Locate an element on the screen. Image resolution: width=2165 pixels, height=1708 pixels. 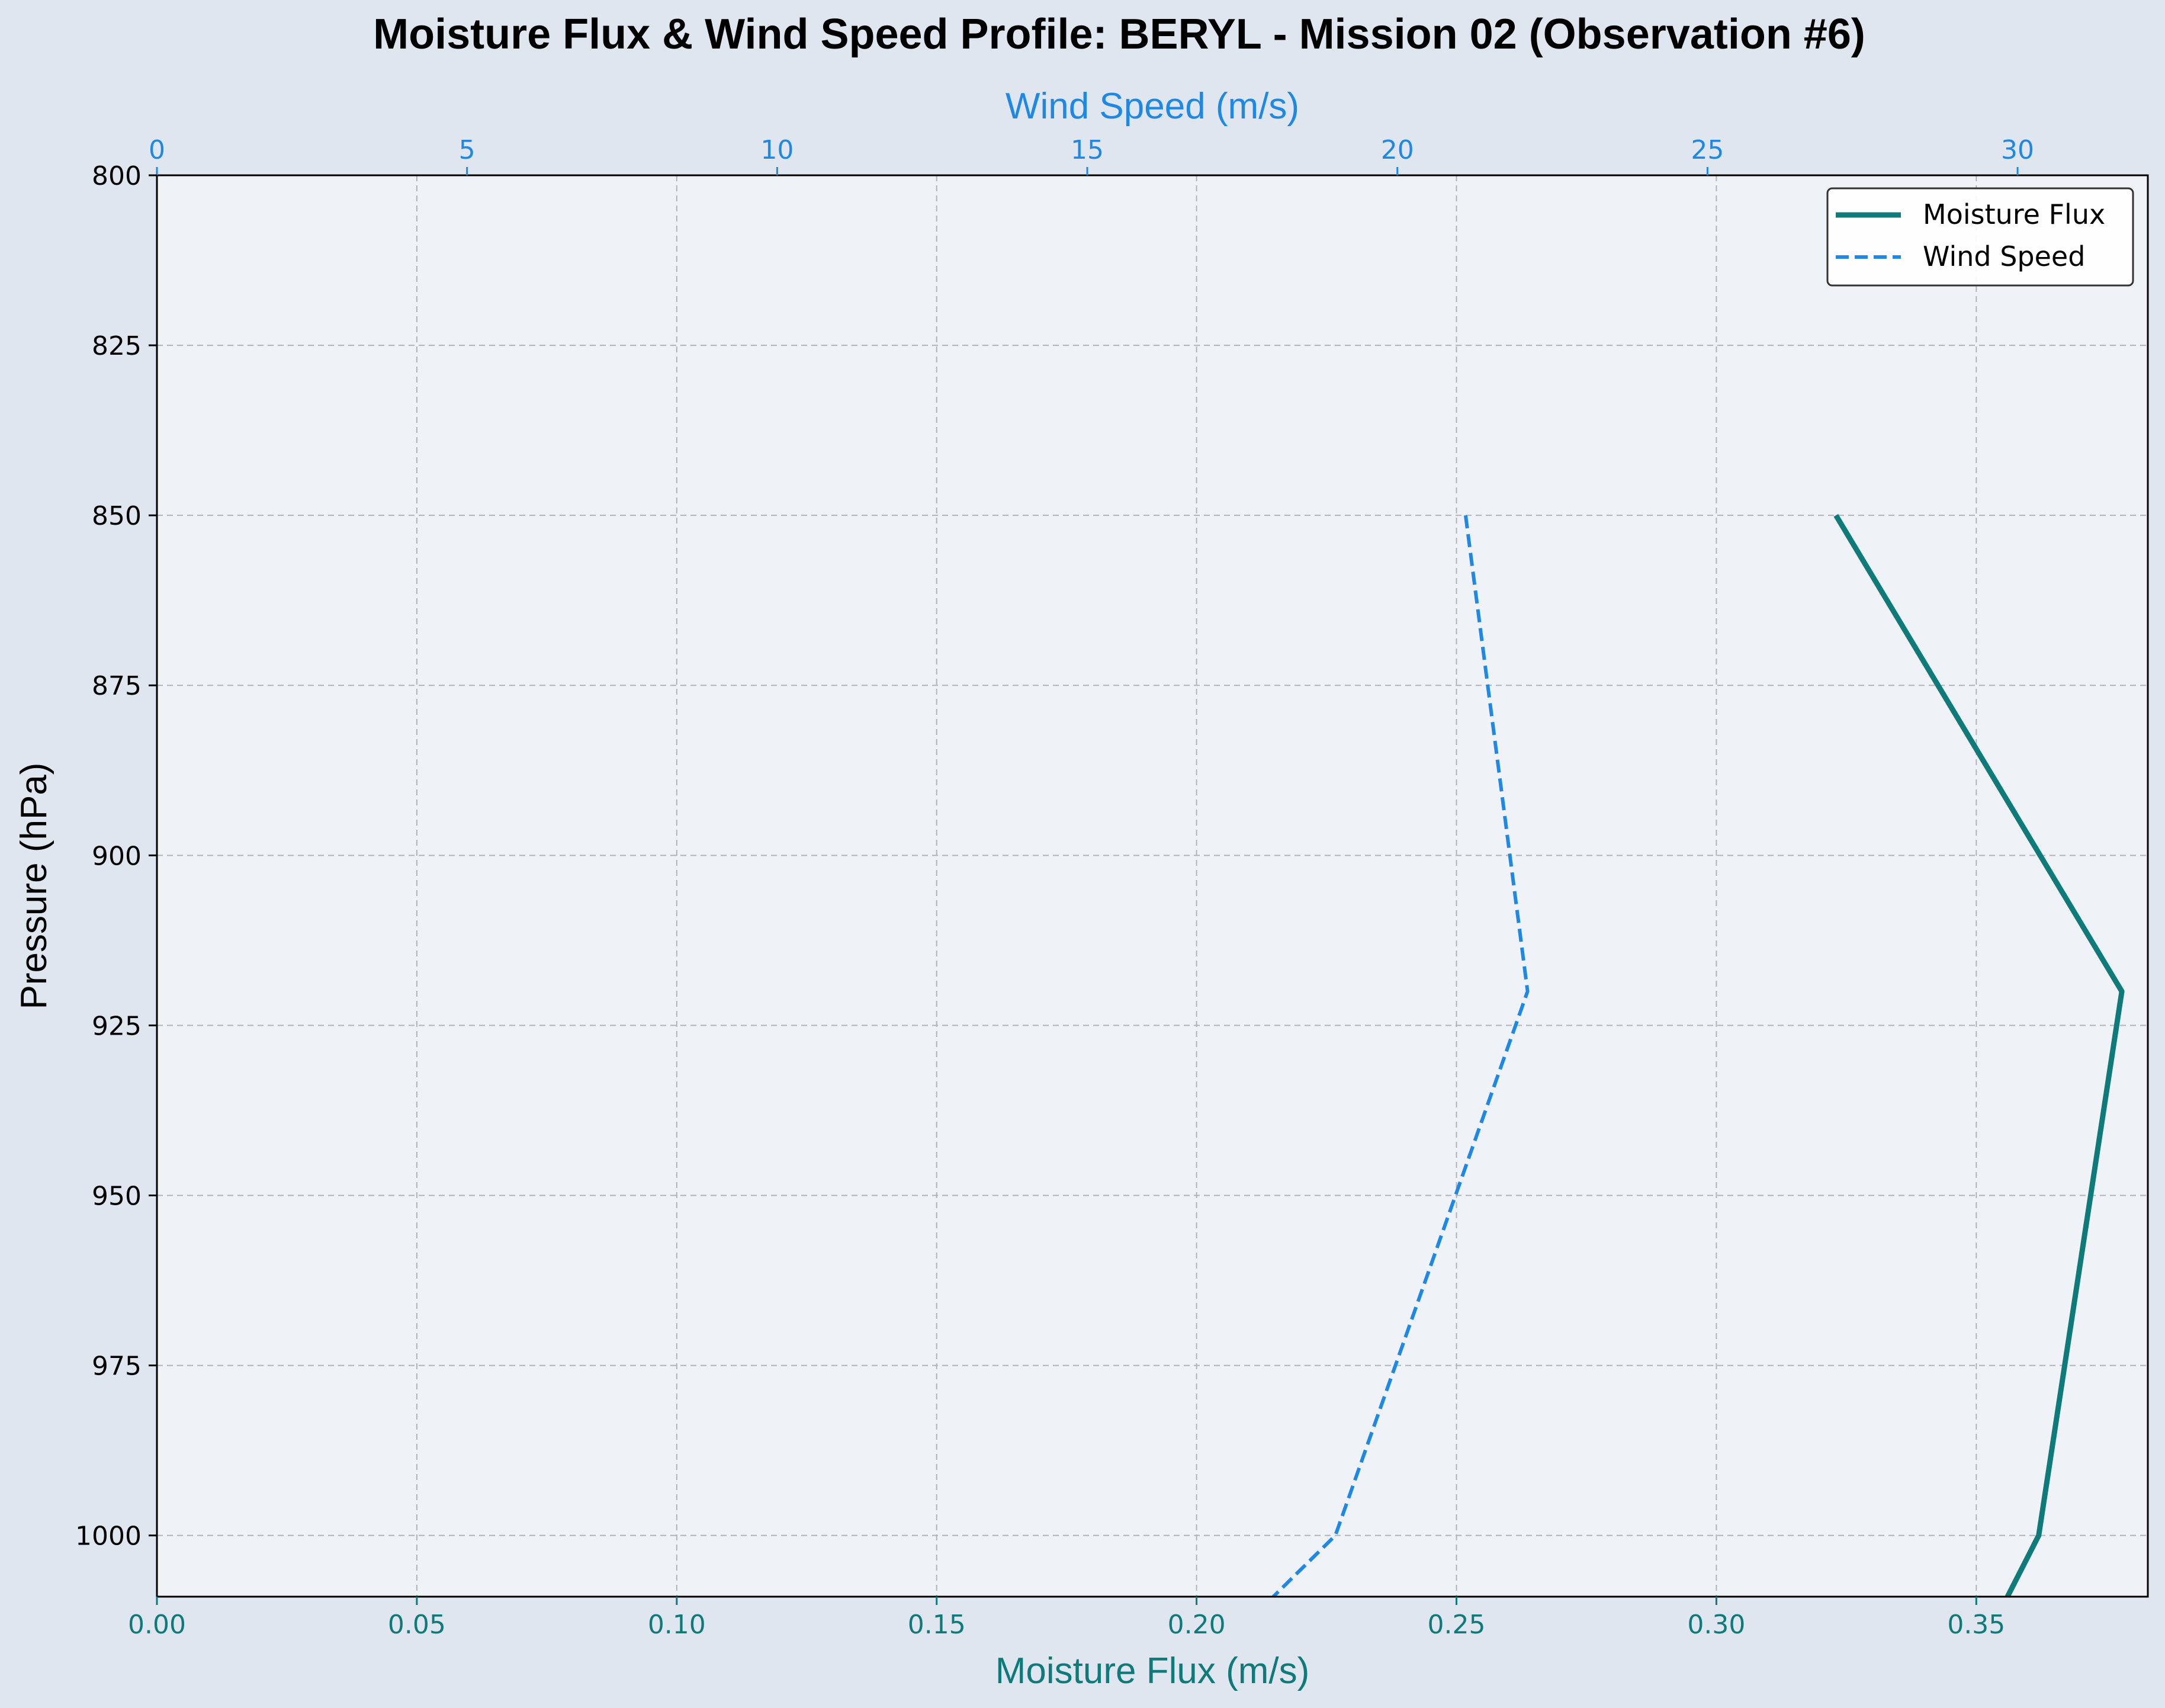
x2-tick-label: 0 is located at coordinates (157, 150).